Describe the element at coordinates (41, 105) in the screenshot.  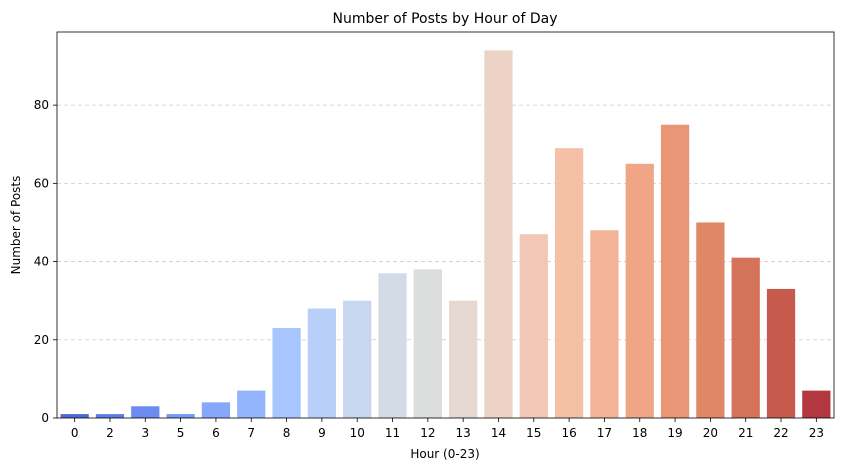
I see `y-tick-label: 80` at that location.